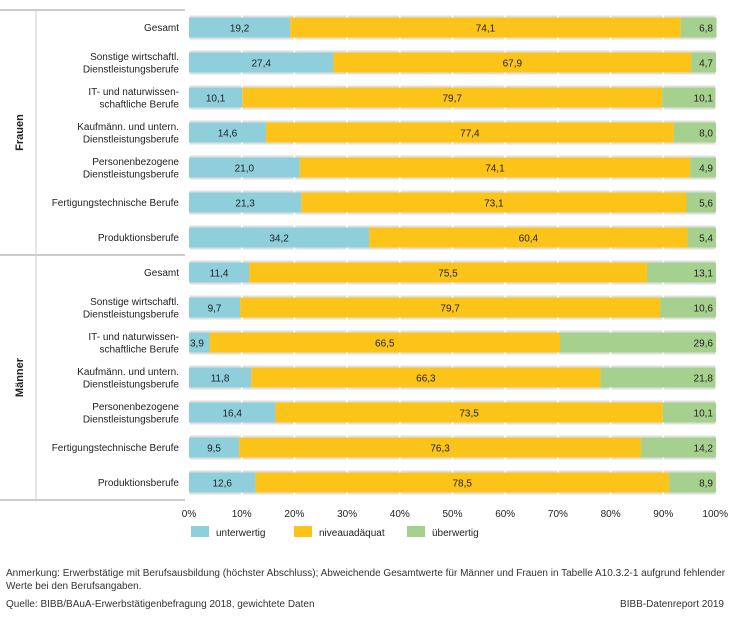 The height and width of the screenshot is (619, 730). What do you see at coordinates (400, 514) in the screenshot?
I see `x-tick-label: 40%` at bounding box center [400, 514].